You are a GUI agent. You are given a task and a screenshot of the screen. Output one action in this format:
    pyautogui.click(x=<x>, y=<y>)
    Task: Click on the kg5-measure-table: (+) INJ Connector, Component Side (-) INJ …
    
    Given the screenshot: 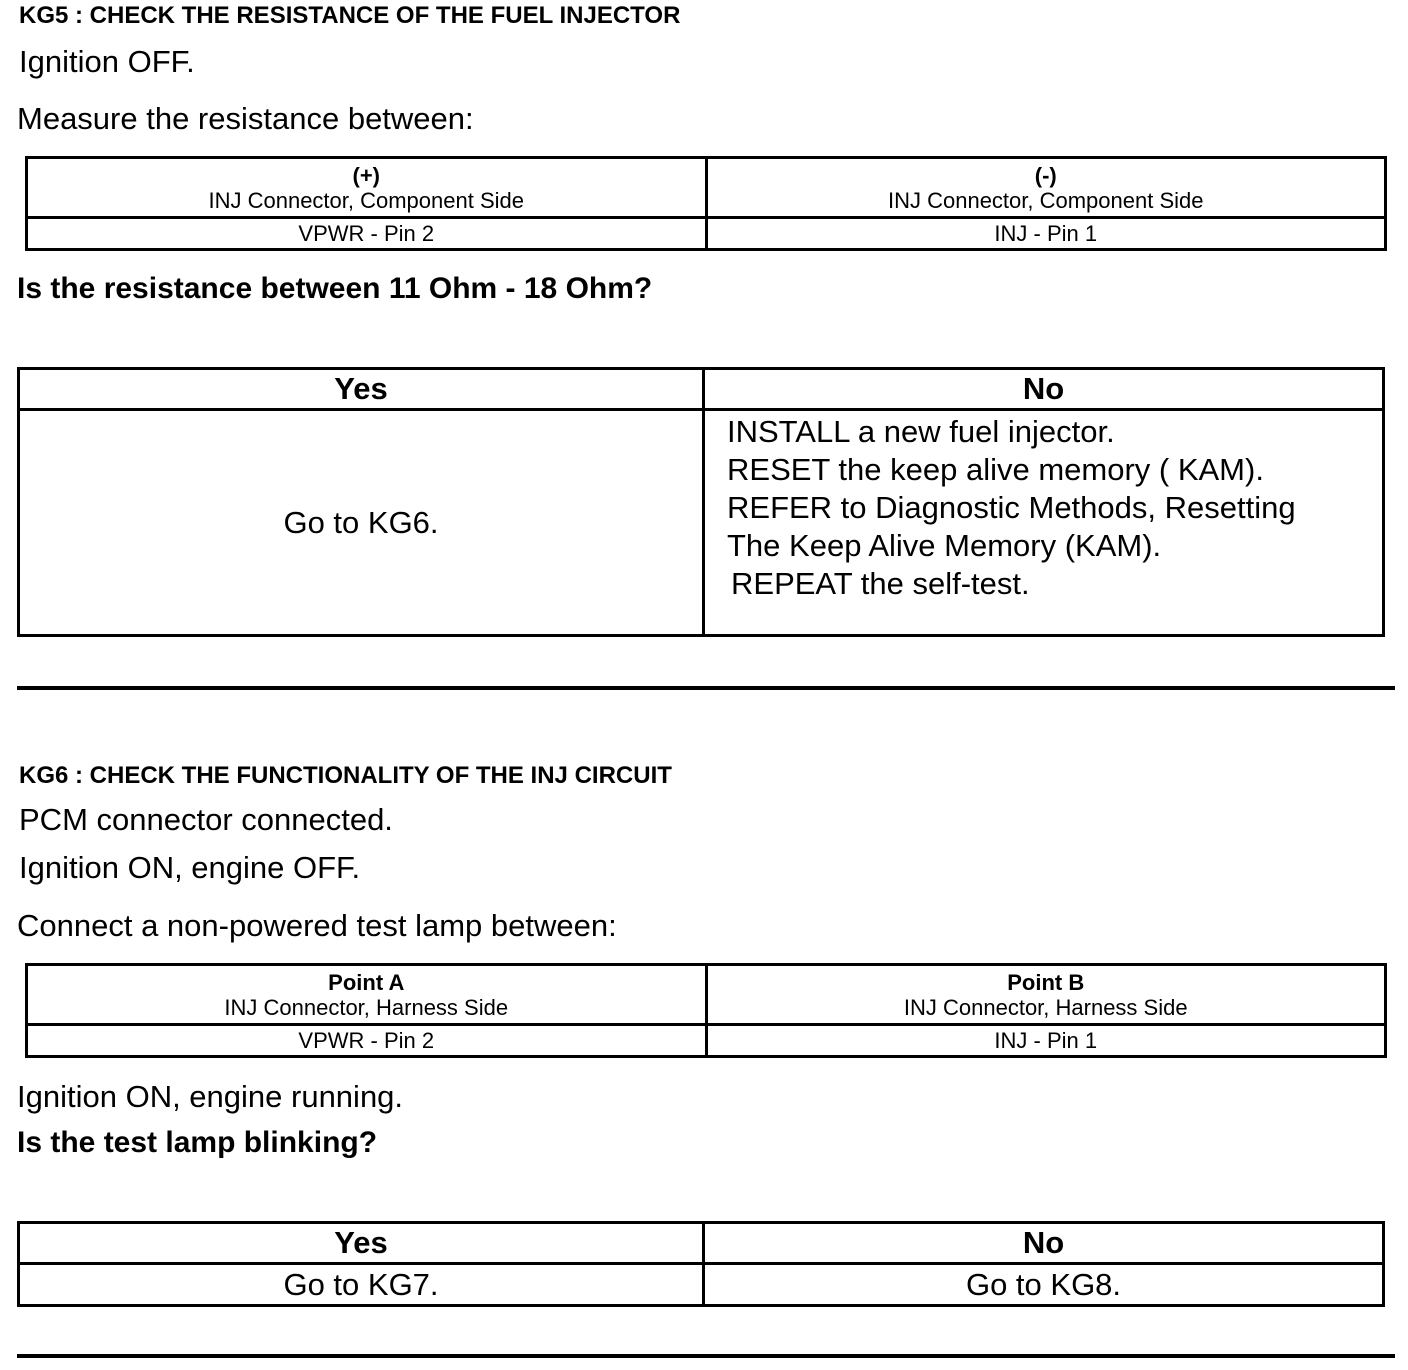 What is the action you would take?
    pyautogui.click(x=706, y=203)
    